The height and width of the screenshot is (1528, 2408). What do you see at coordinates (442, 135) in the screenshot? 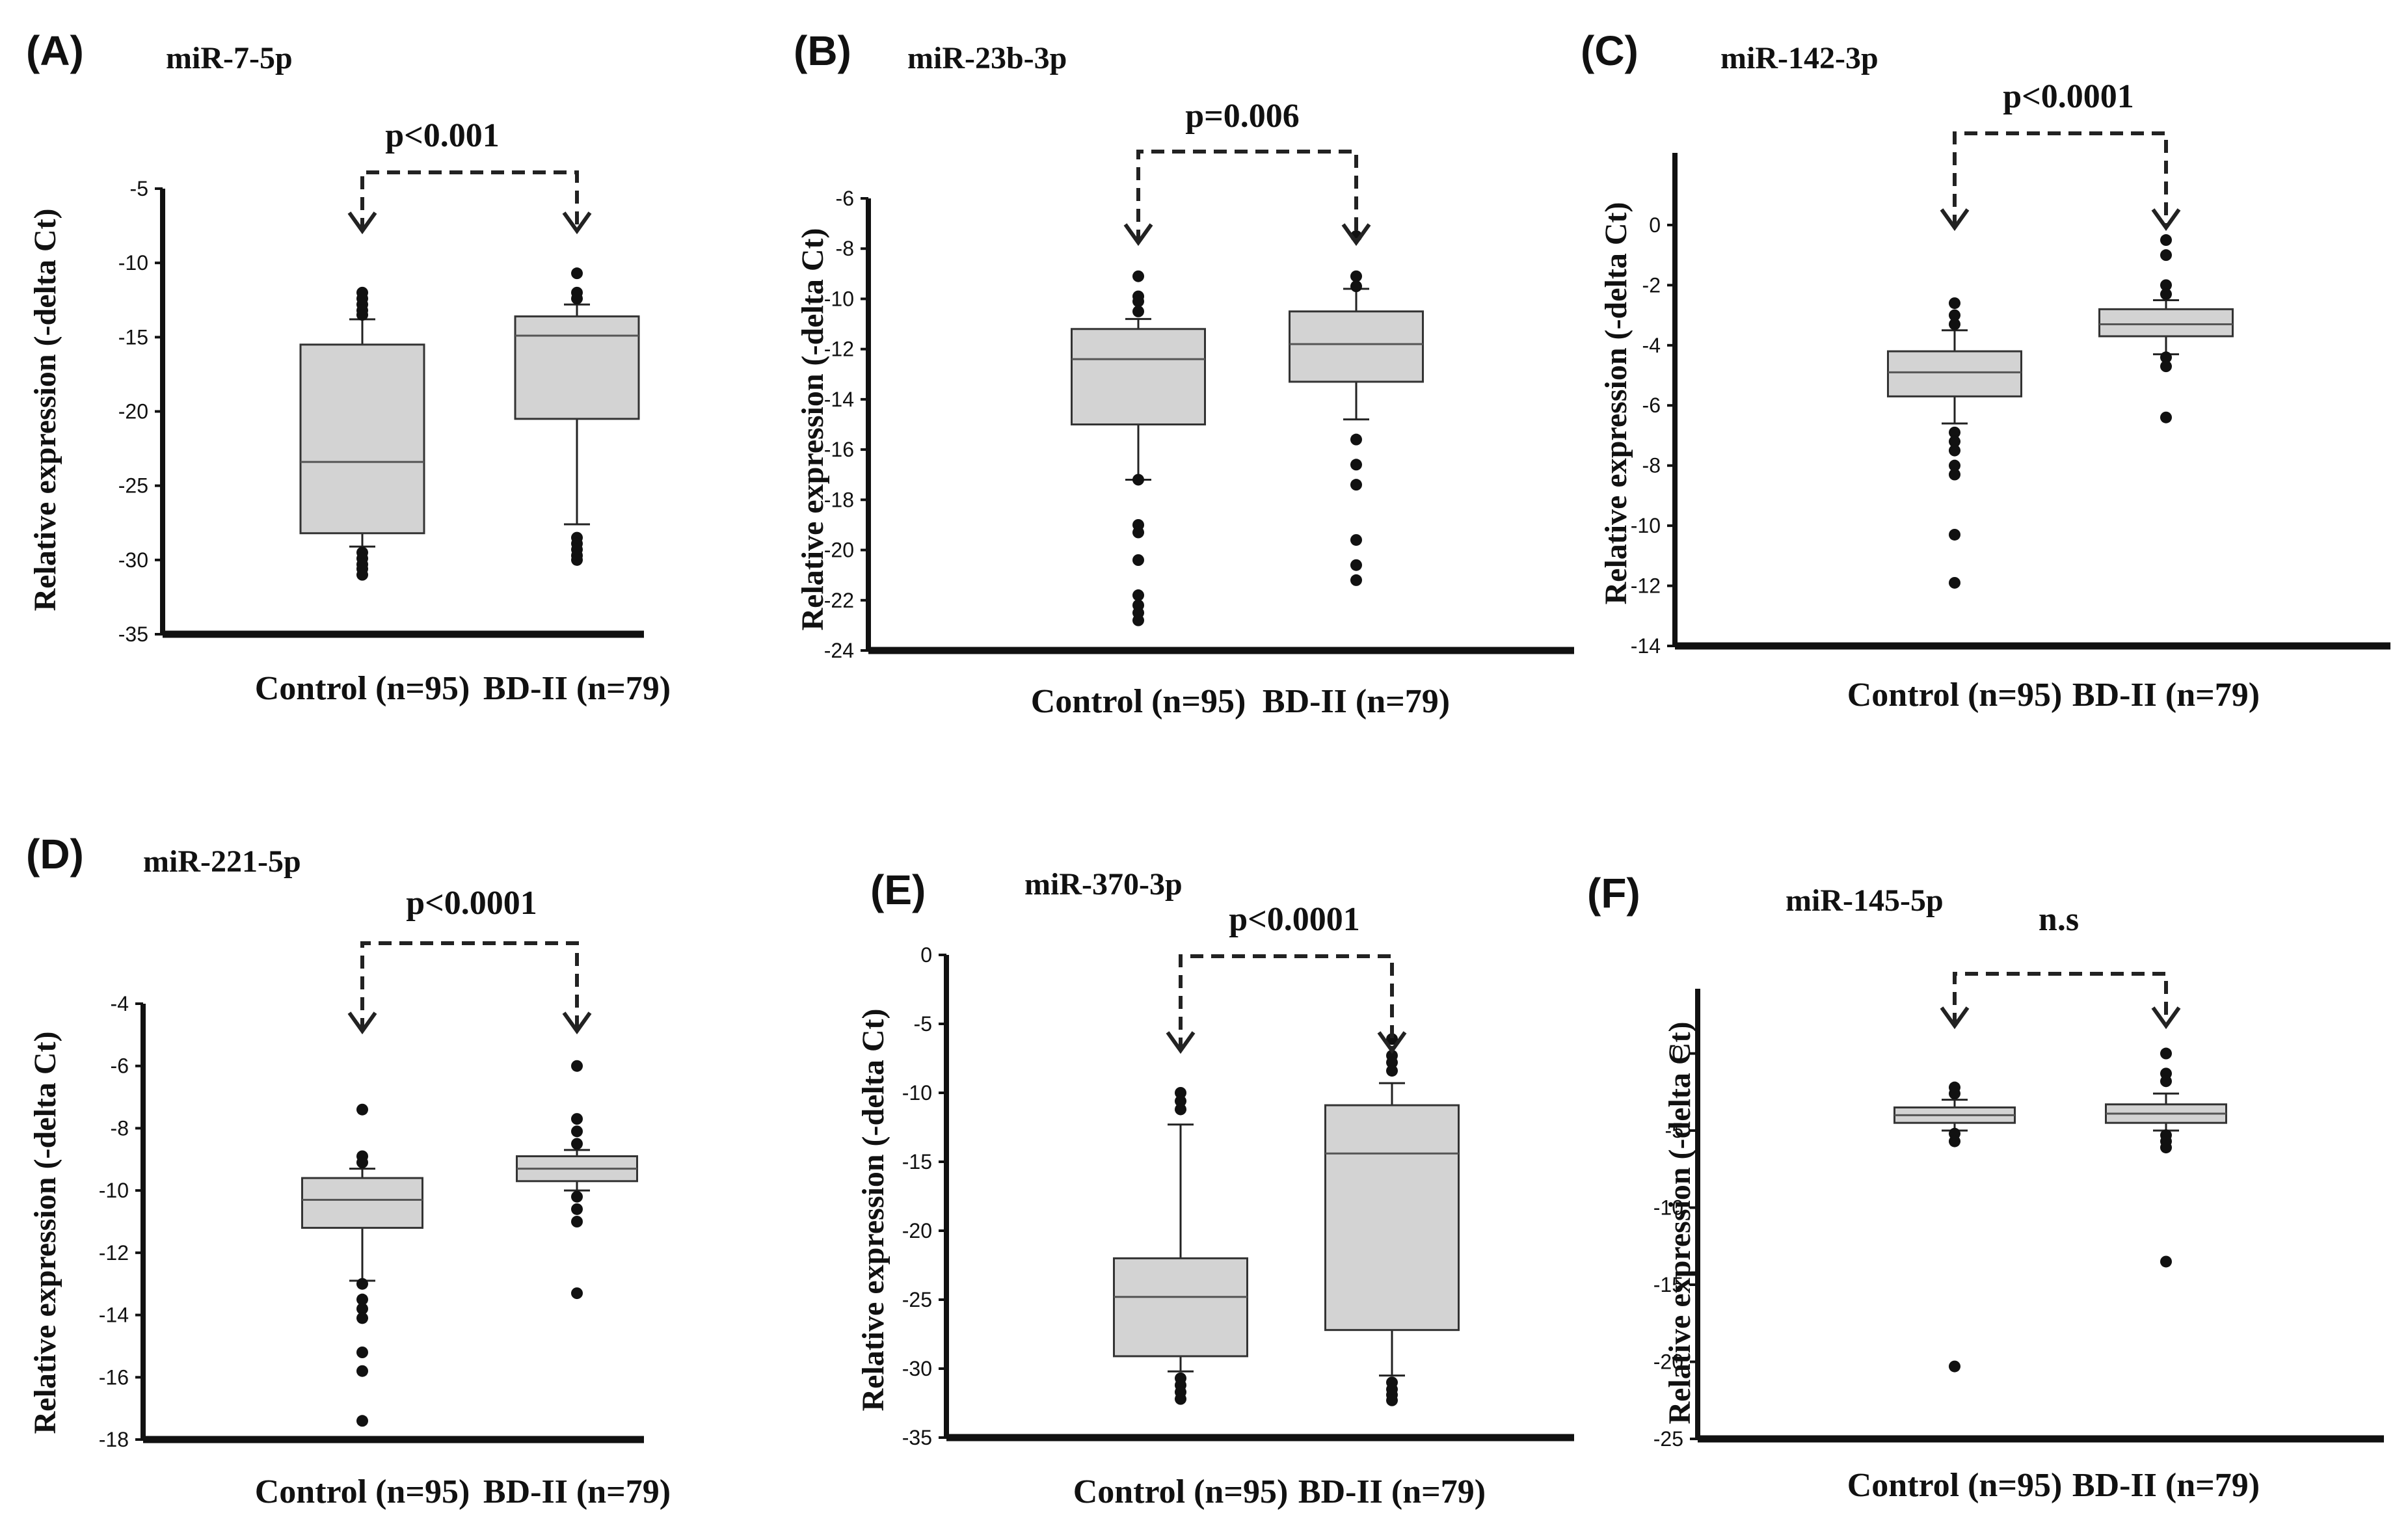
I see `p-value-label: p<0.001` at bounding box center [442, 135].